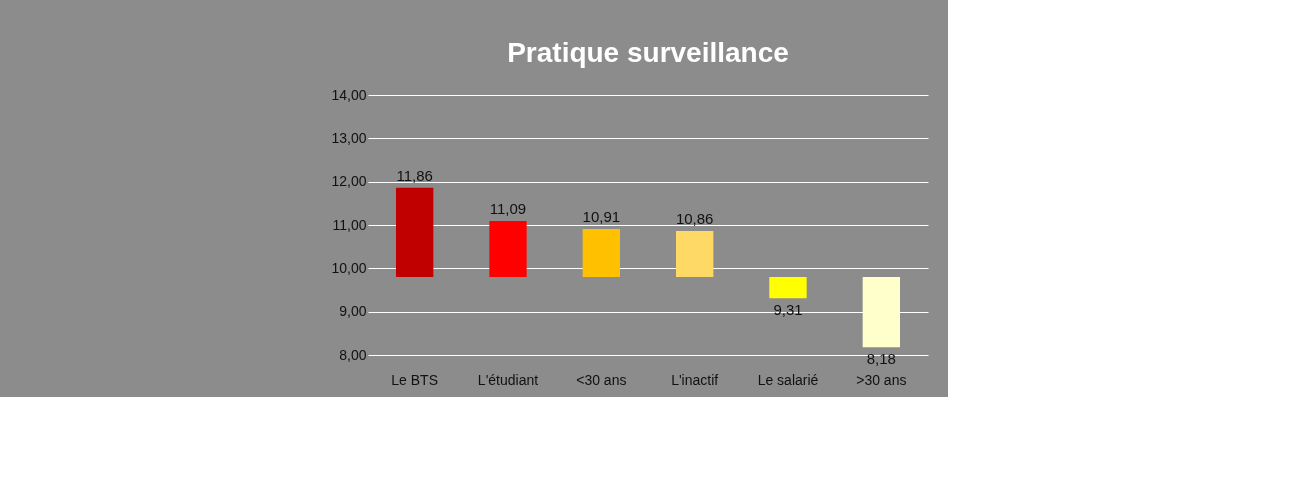  I want to click on x-tick-label: L'étudiant, so click(508, 379).